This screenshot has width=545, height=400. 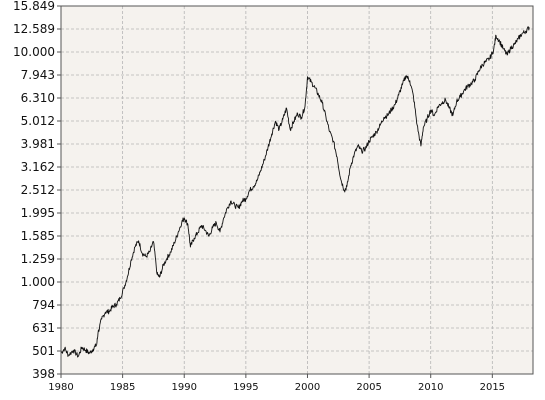 I want to click on x-tick-label: 2015, so click(x=492, y=387).